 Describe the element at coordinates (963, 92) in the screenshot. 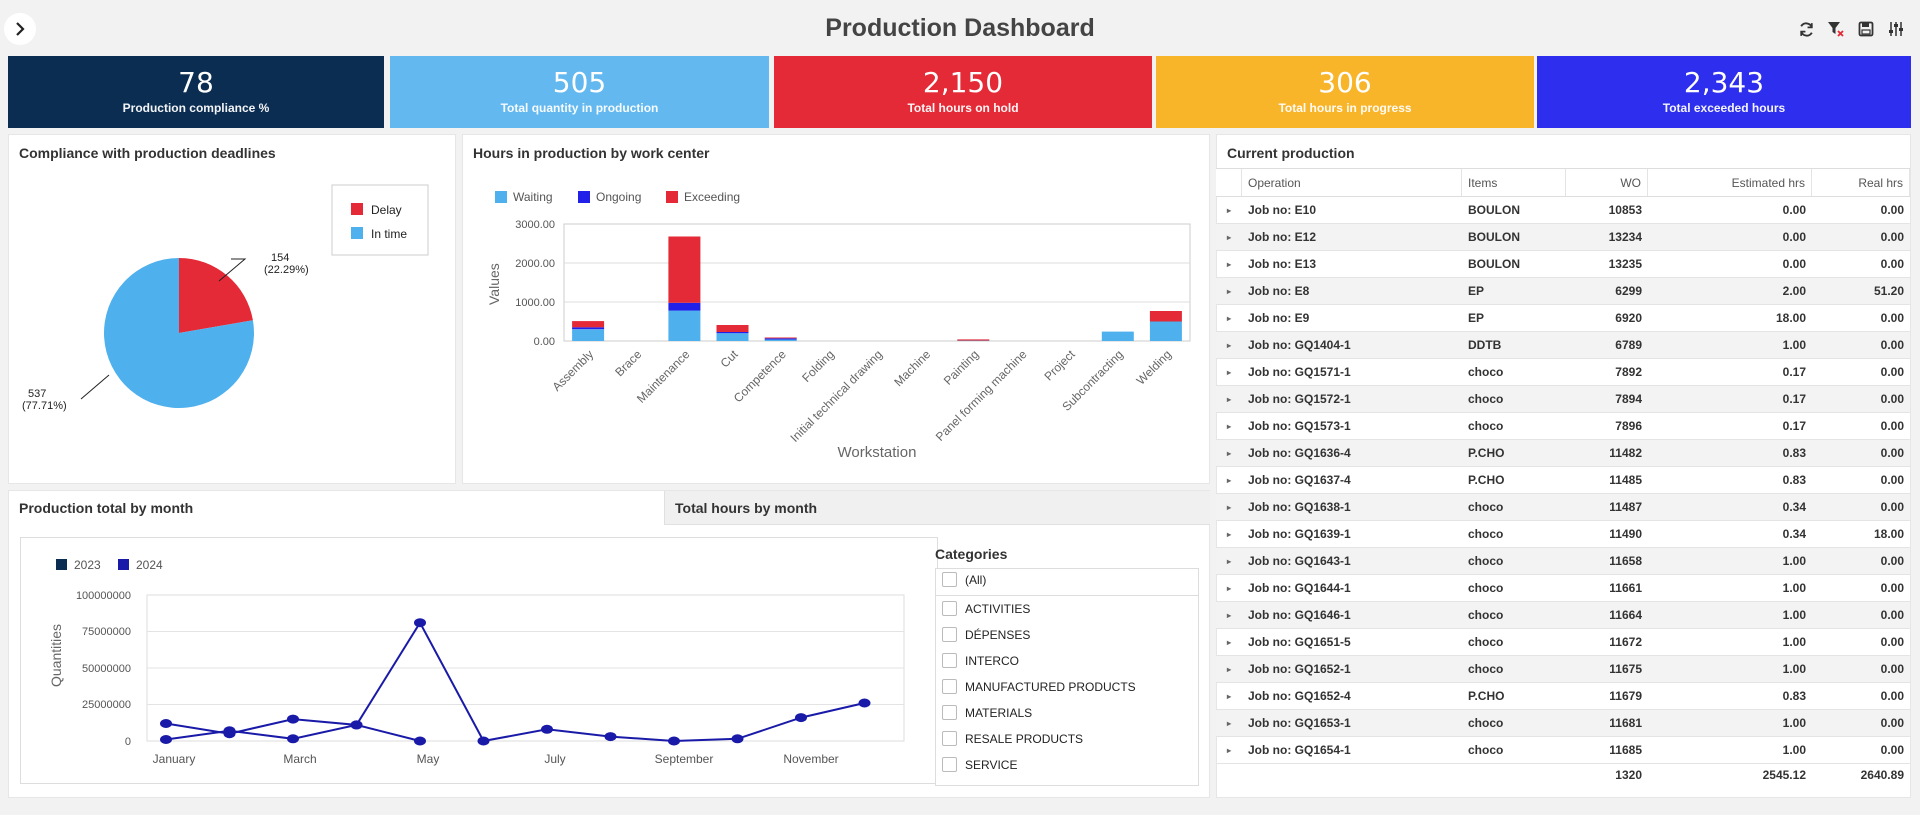

I see `kpi-card-on-hold: 2,150 Total hours on hold` at that location.